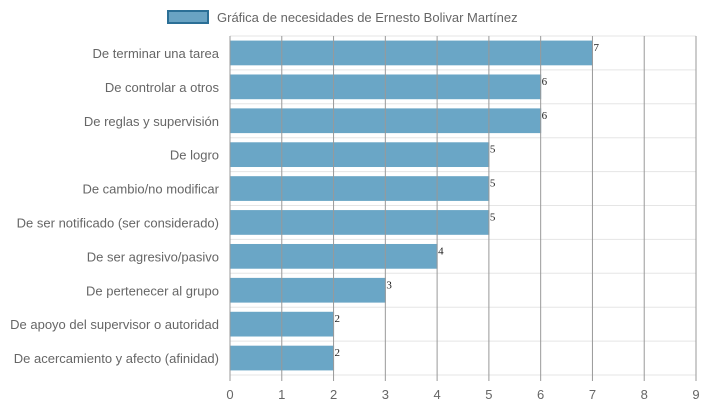 This screenshot has width=702, height=409. What do you see at coordinates (488, 394) in the screenshot?
I see `x-tick-label: 5` at bounding box center [488, 394].